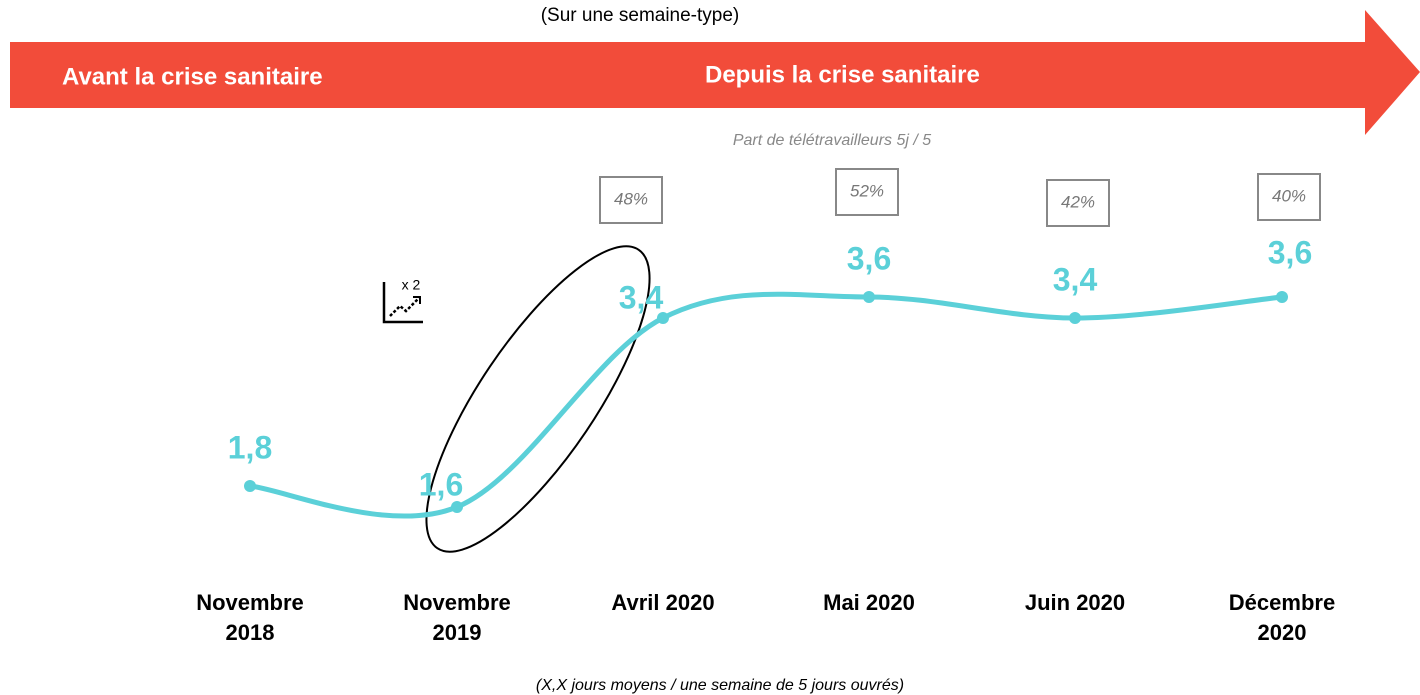 This screenshot has width=1420, height=695. Describe the element at coordinates (457, 617) in the screenshot. I see `x-tick-label: Novembre 2019` at that location.